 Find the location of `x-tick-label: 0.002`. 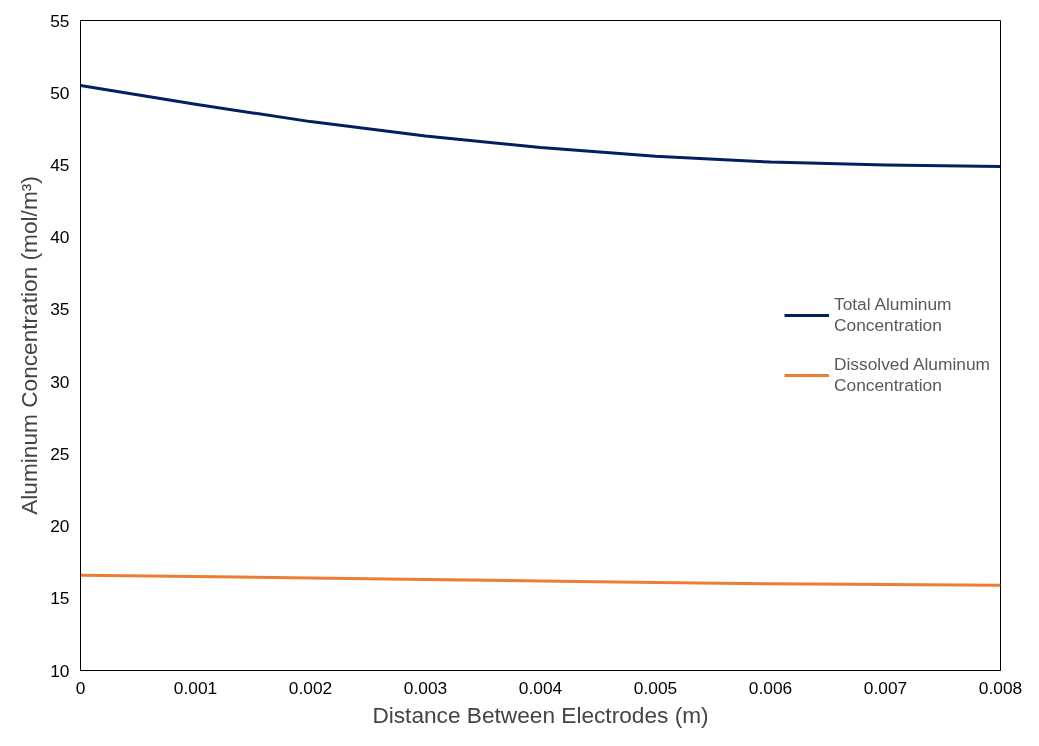

x-tick-label: 0.002 is located at coordinates (310, 687).